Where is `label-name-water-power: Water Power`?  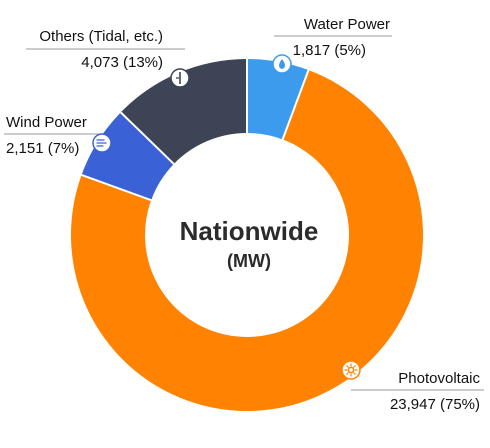
label-name-water-power: Water Power is located at coordinates (347, 24).